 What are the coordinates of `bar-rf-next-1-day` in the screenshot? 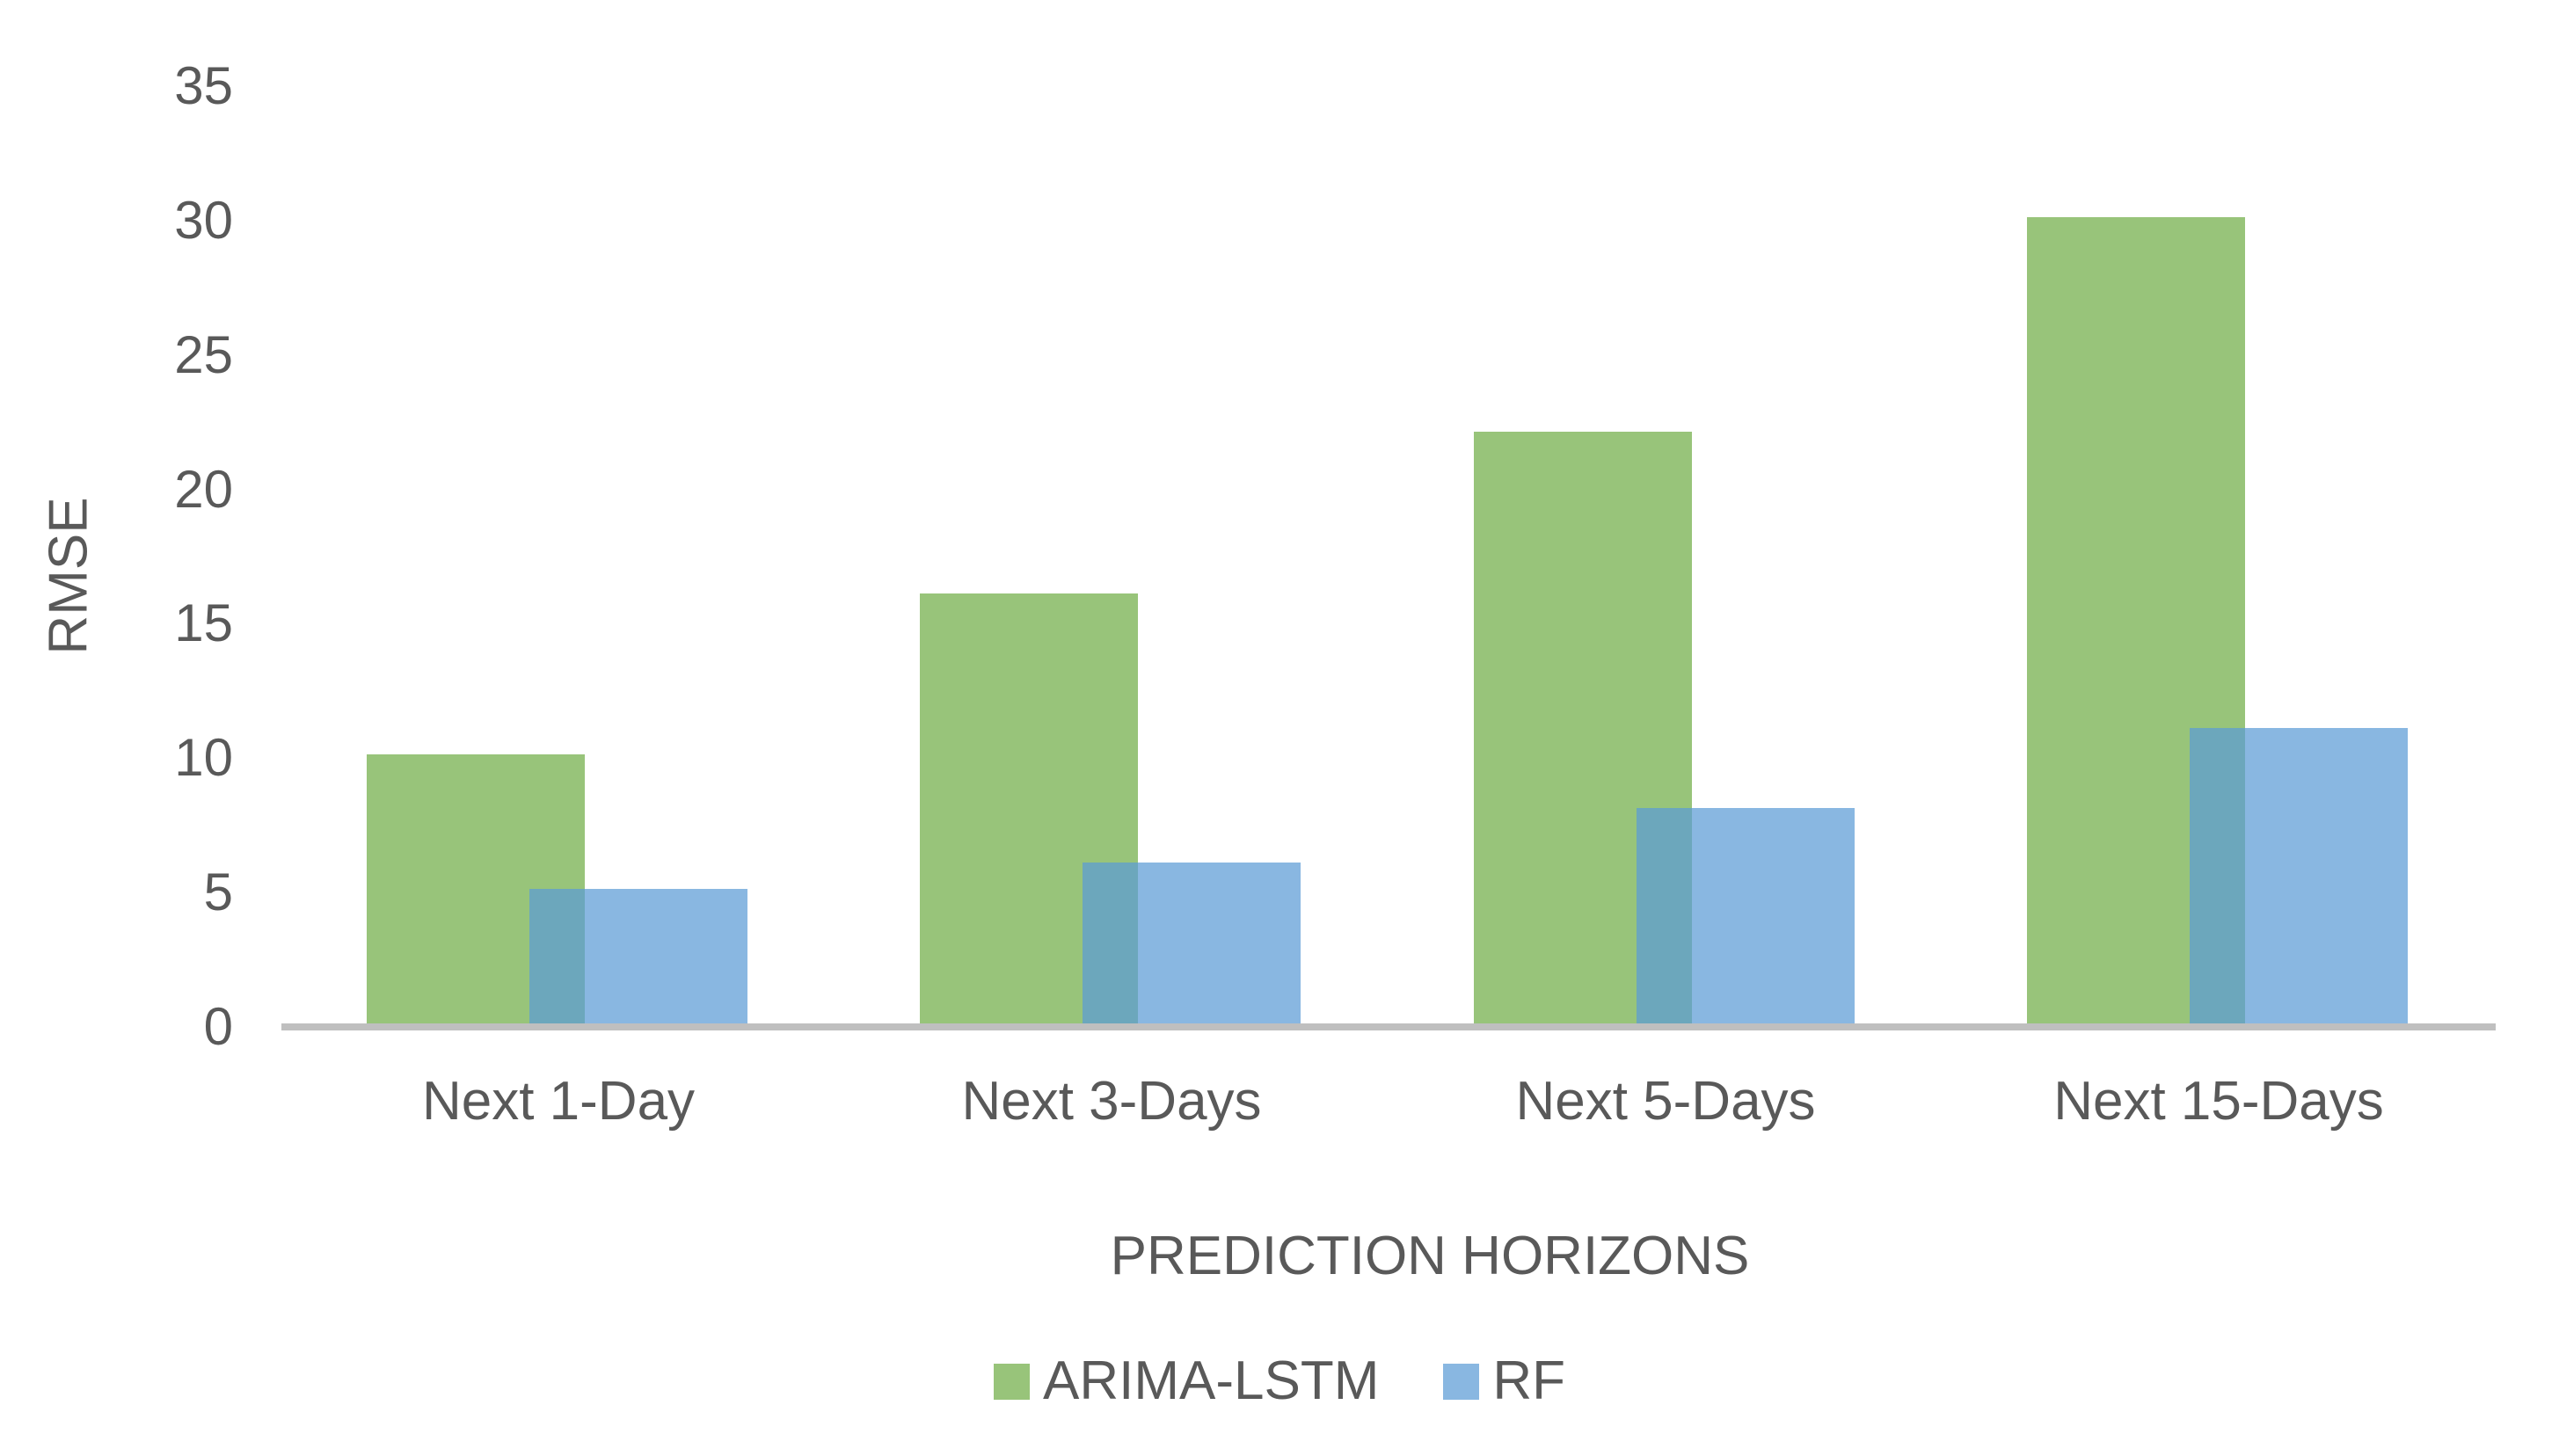 It's located at (638, 956).